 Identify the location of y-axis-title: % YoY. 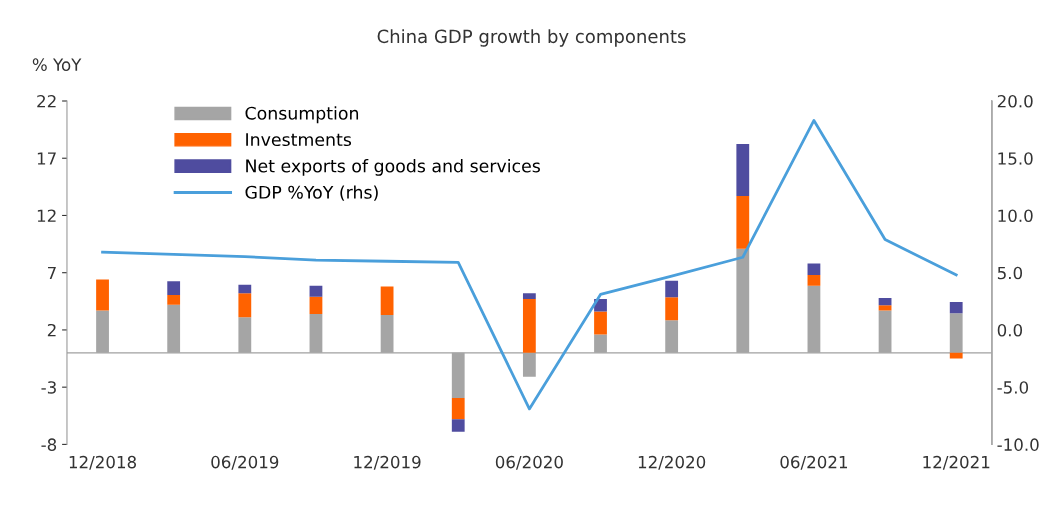
(57, 64).